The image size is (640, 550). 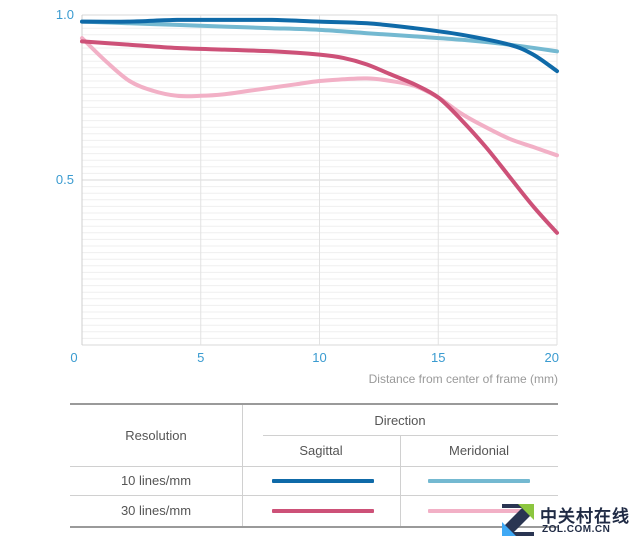 I want to click on y-tick-label: 1.0, so click(x=65, y=14).